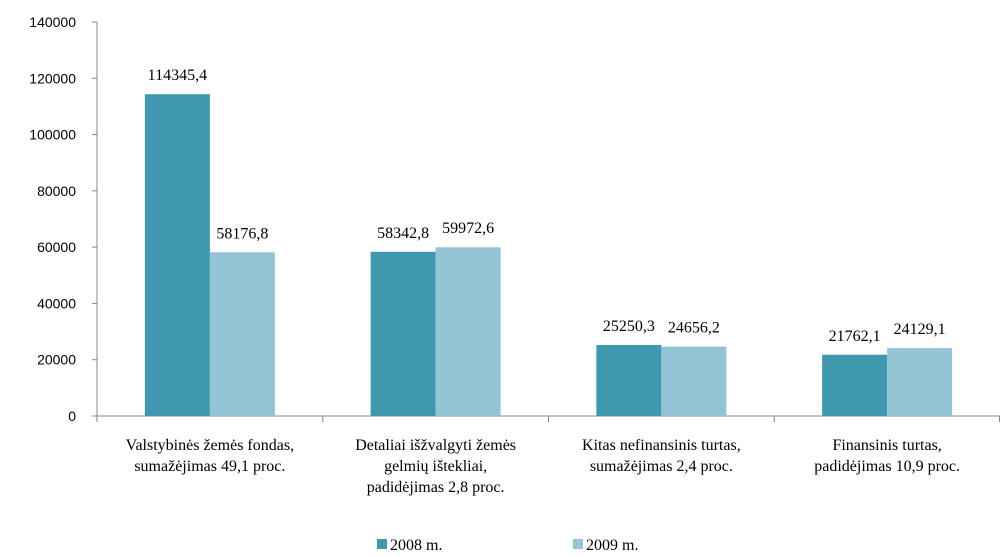 Image resolution: width=1001 pixels, height=557 pixels. What do you see at coordinates (612, 545) in the screenshot?
I see `legend-label: 2009 m.` at bounding box center [612, 545].